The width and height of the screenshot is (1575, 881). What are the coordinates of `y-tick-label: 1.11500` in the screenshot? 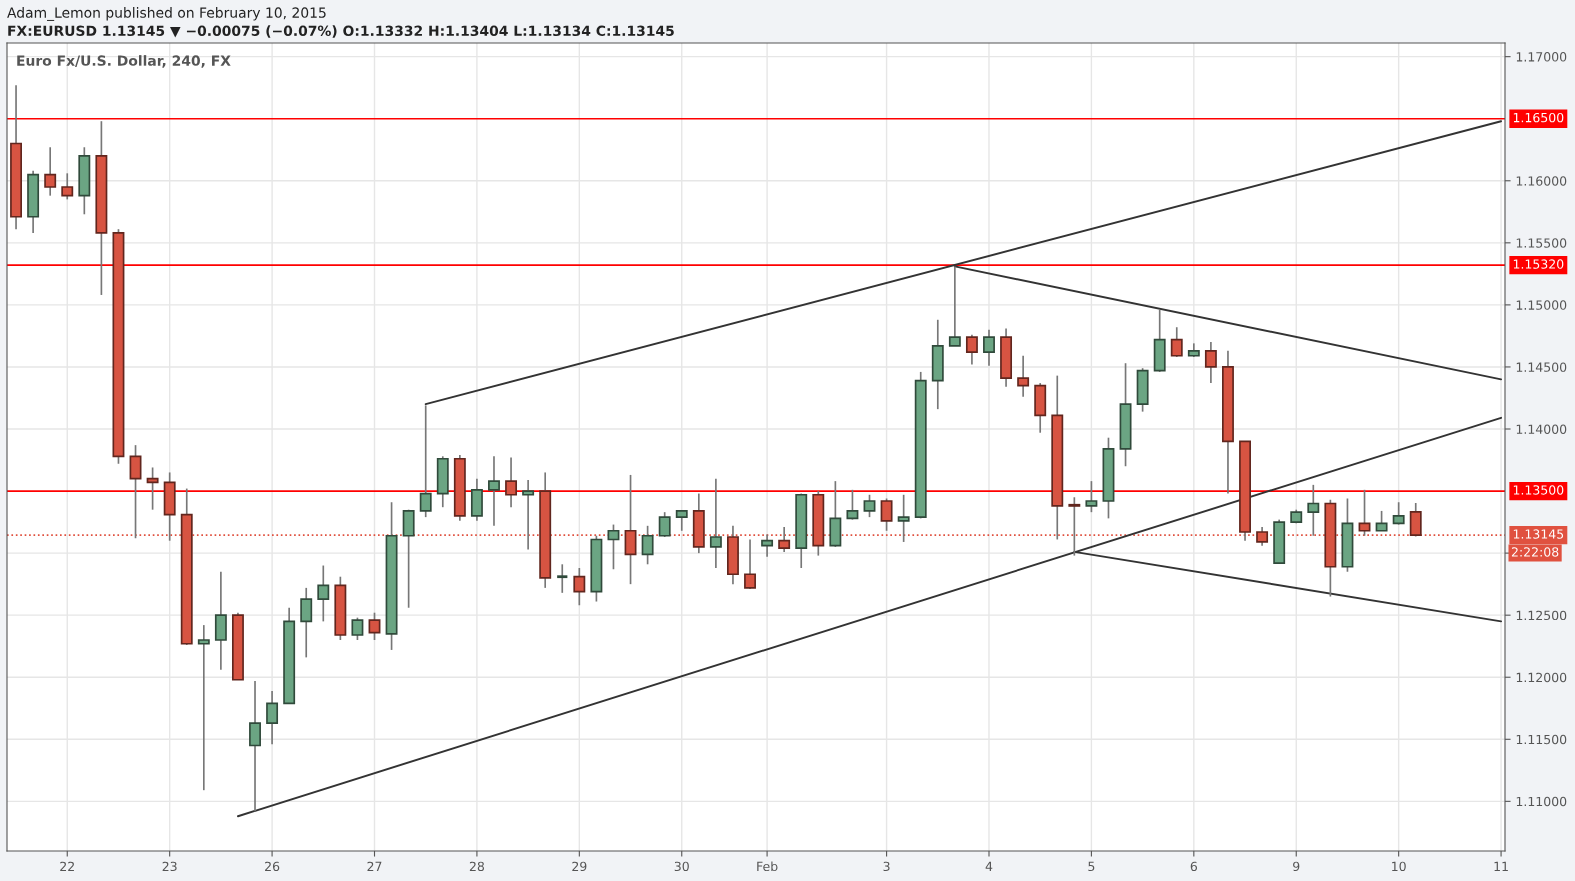 It's located at (1541, 739).